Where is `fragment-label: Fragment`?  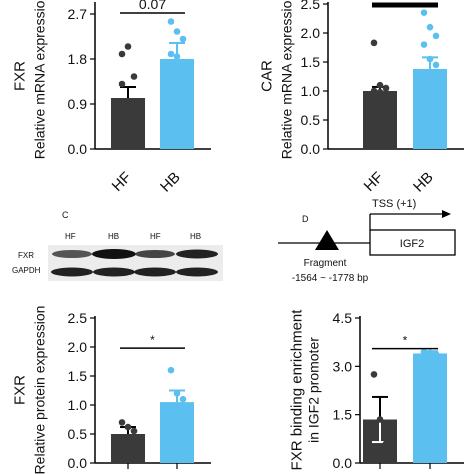 fragment-label: Fragment is located at coordinates (325, 263).